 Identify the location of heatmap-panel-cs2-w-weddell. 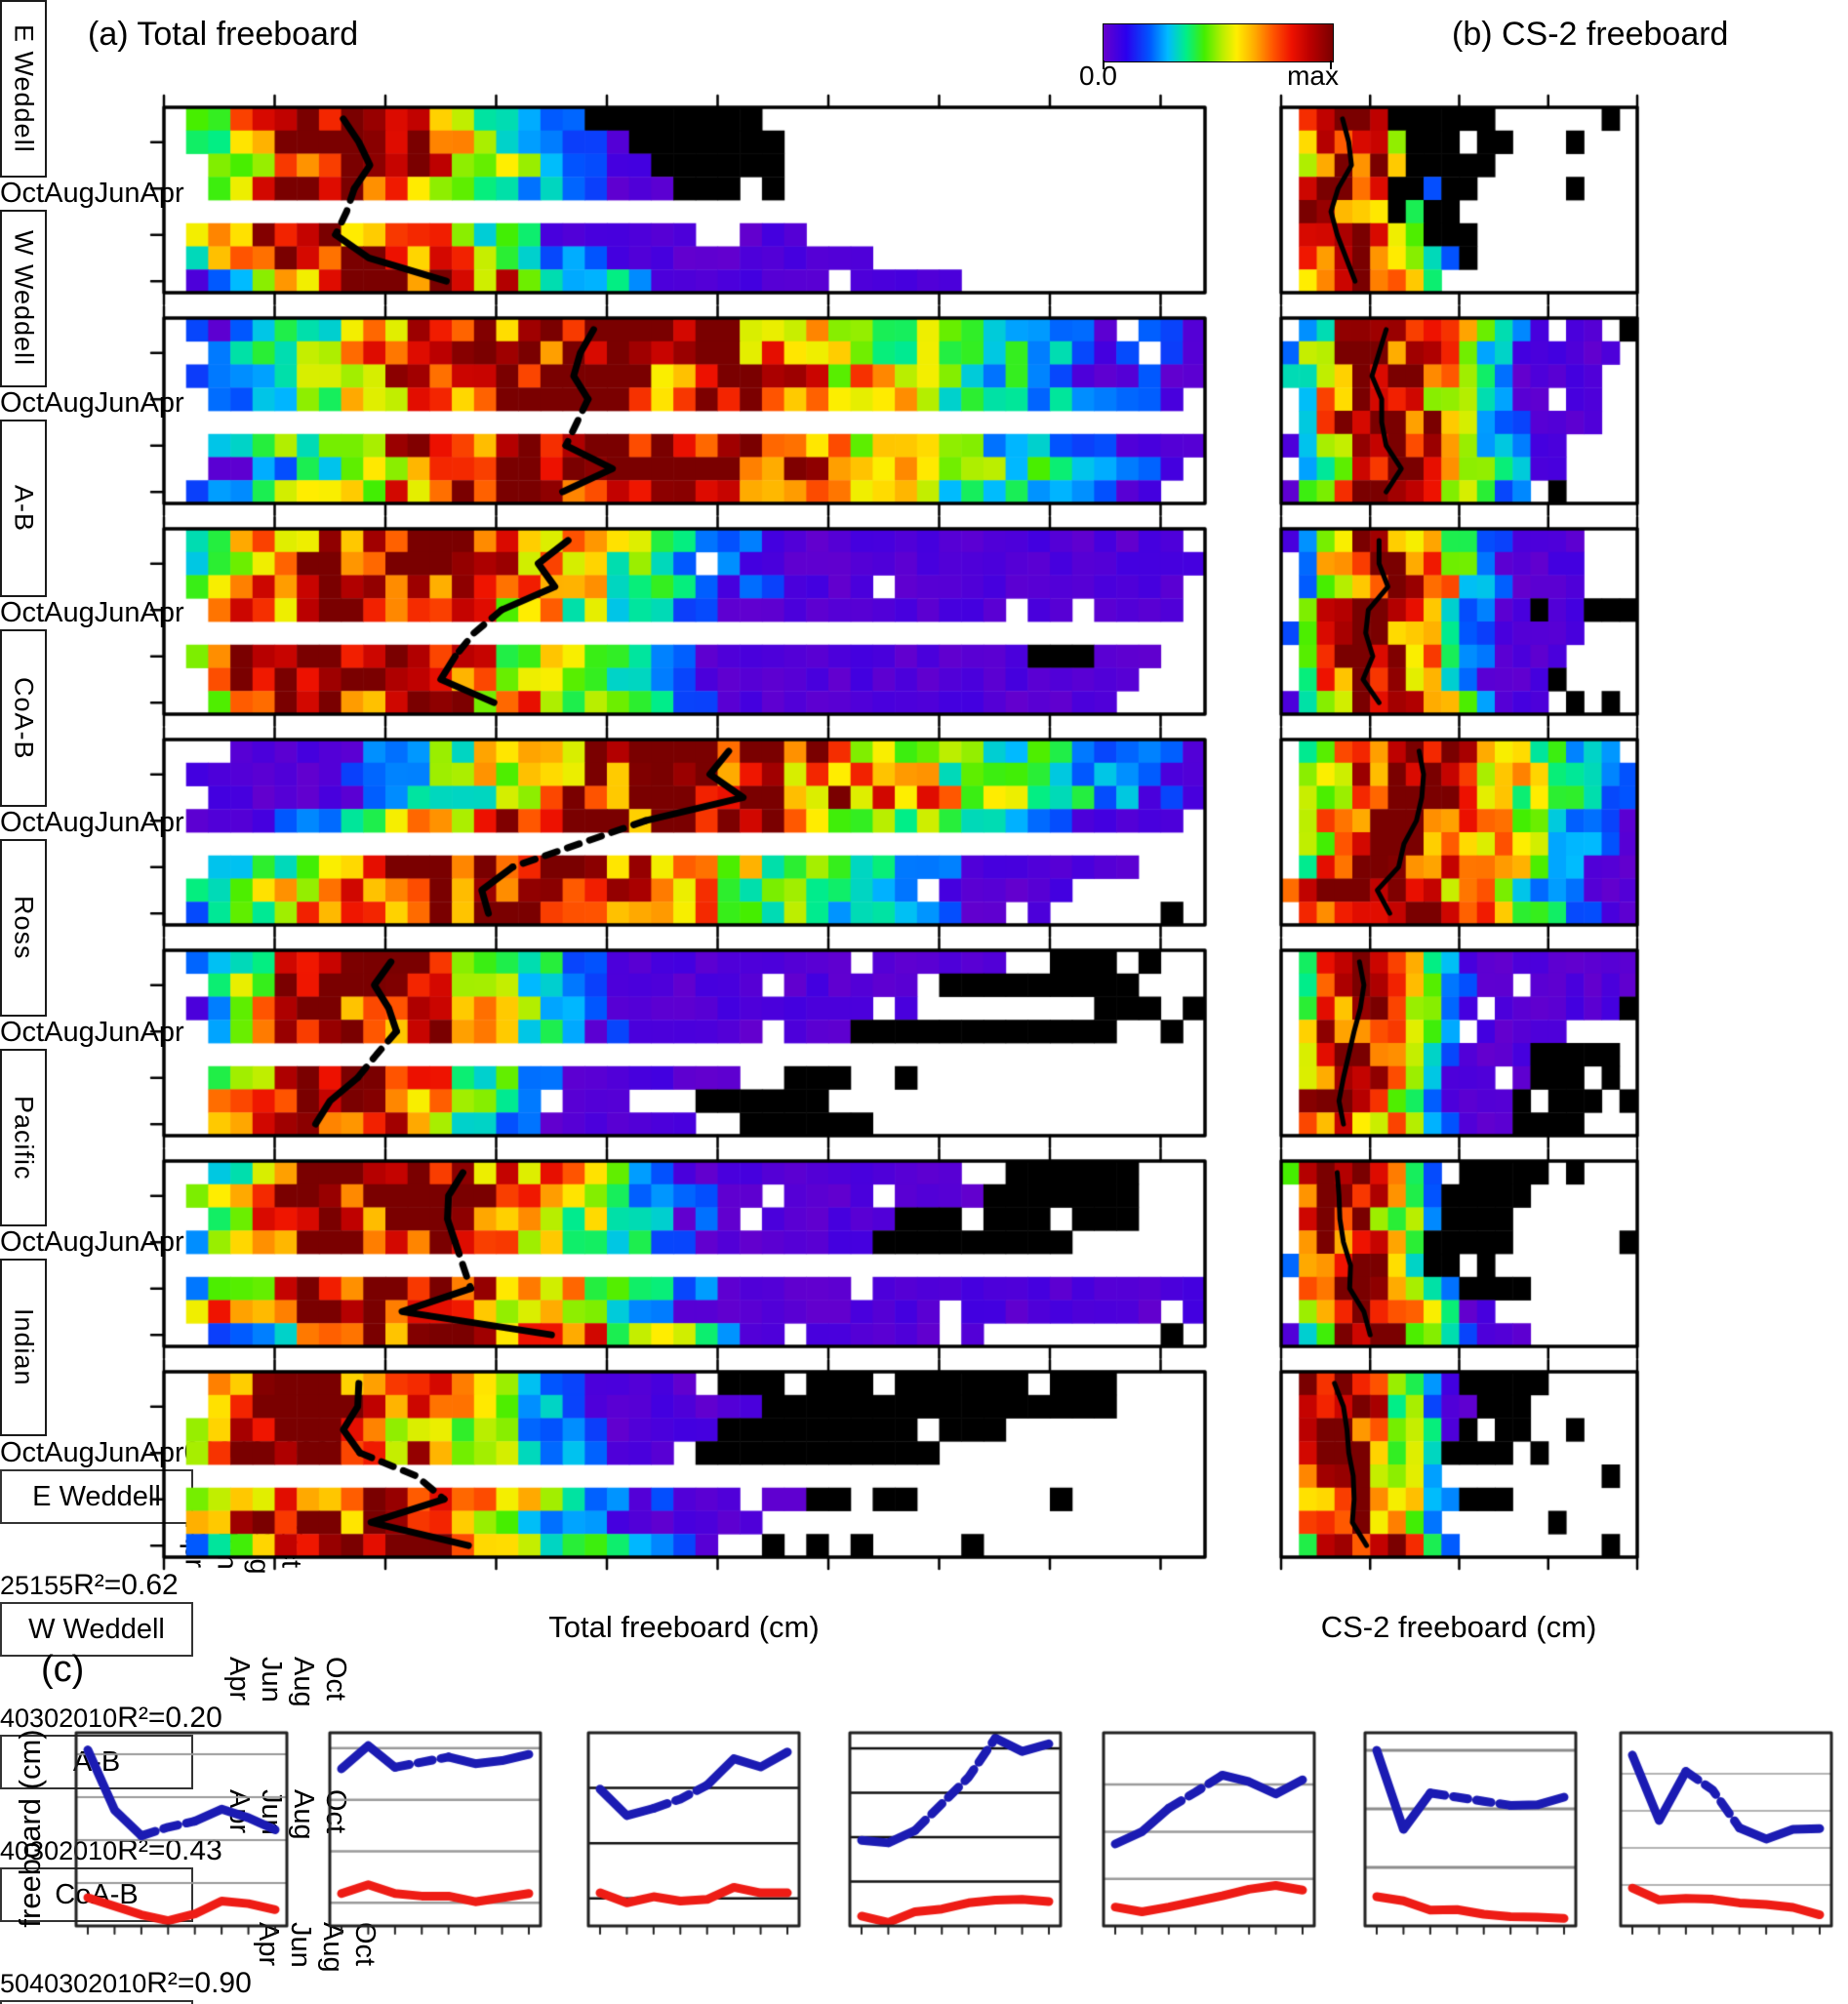
(1459, 411).